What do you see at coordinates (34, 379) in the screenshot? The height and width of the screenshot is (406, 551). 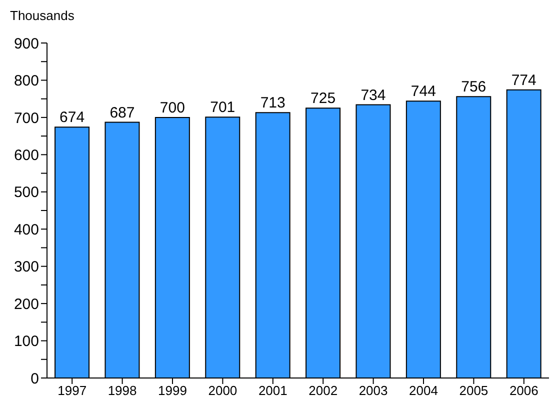 I see `y-tick-label: 0` at bounding box center [34, 379].